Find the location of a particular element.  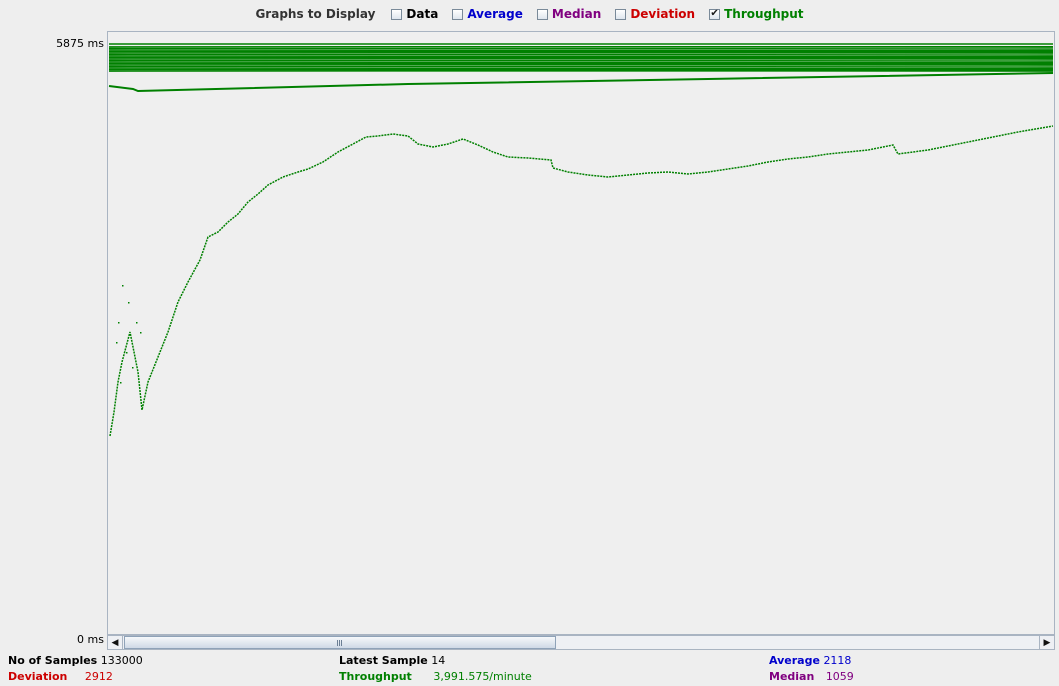

scroll-right-button: ▶ is located at coordinates (1046, 642).